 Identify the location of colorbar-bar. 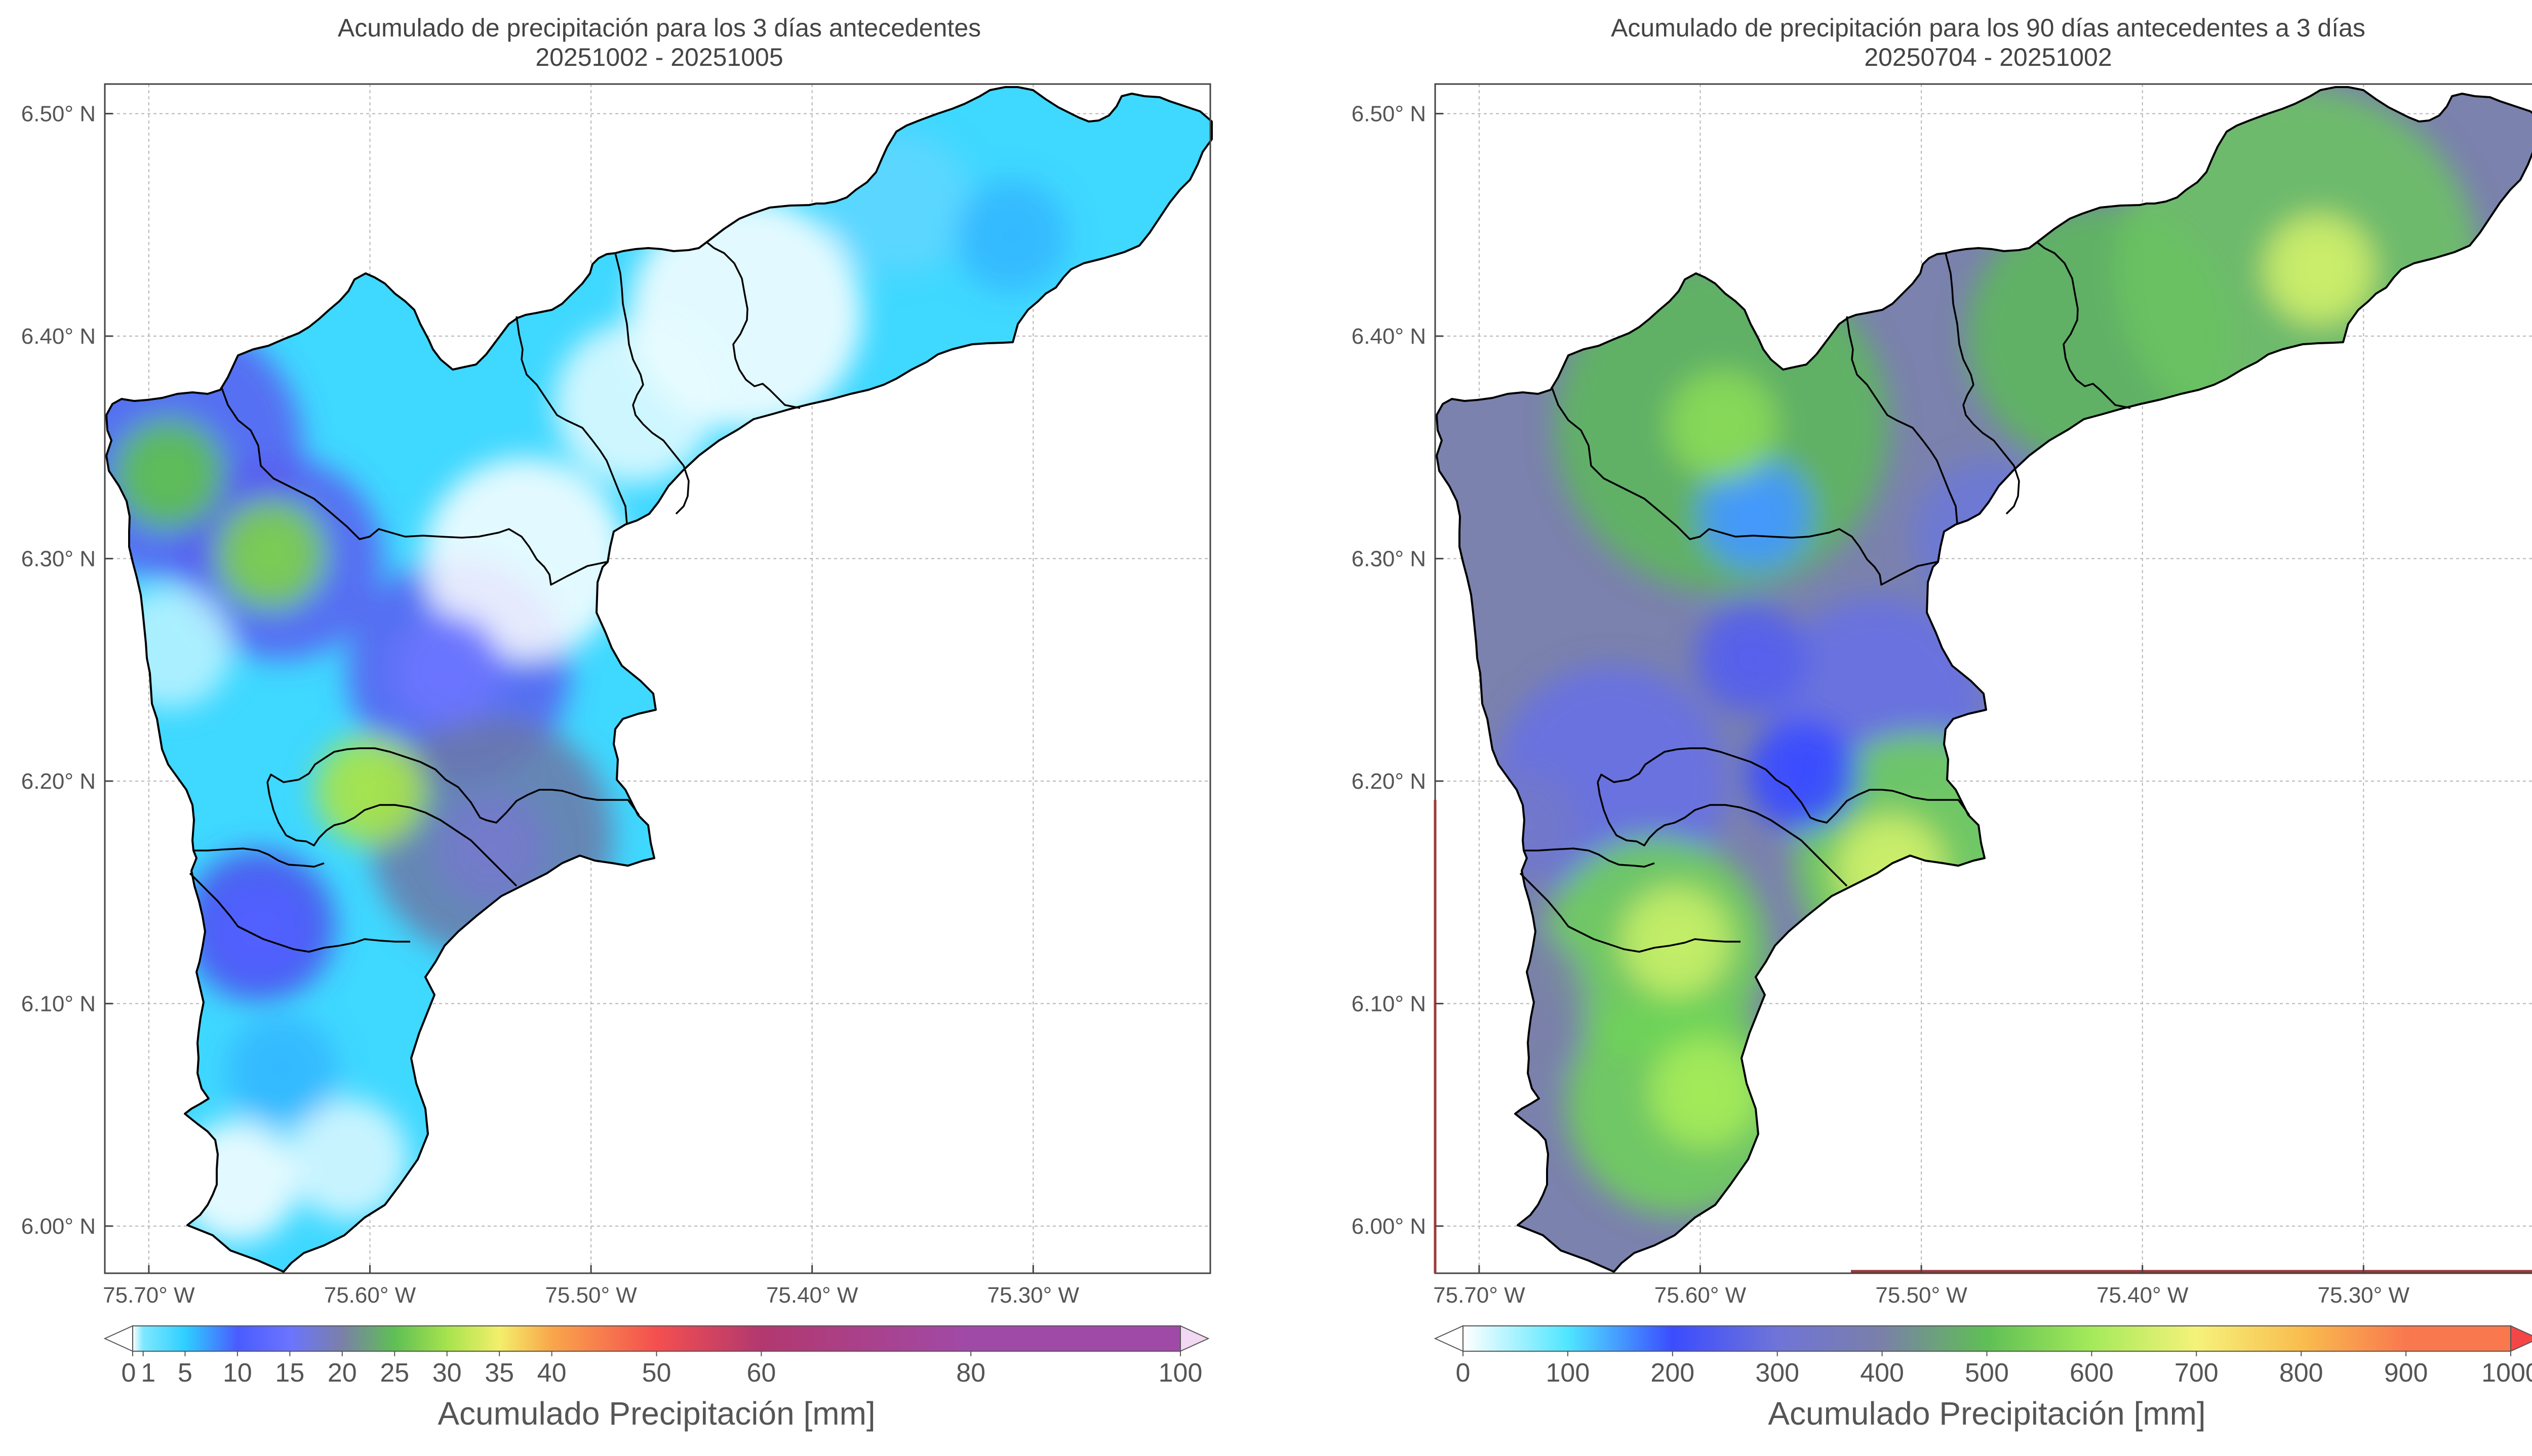
(1986, 1338).